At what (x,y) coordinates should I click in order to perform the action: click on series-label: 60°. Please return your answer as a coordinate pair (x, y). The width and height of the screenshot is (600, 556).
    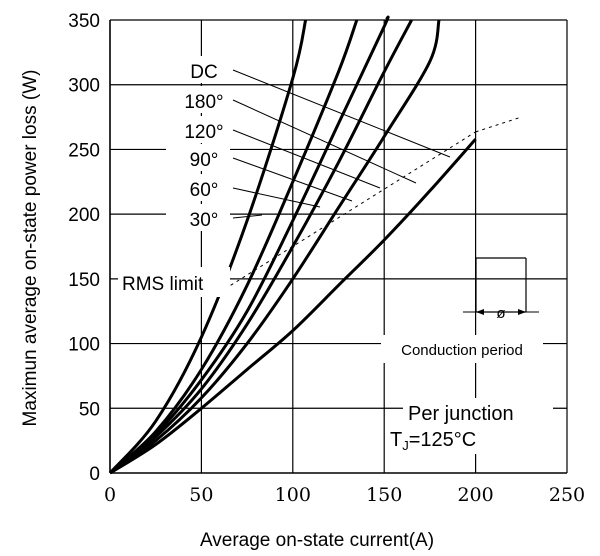
    Looking at the image, I should click on (204, 190).